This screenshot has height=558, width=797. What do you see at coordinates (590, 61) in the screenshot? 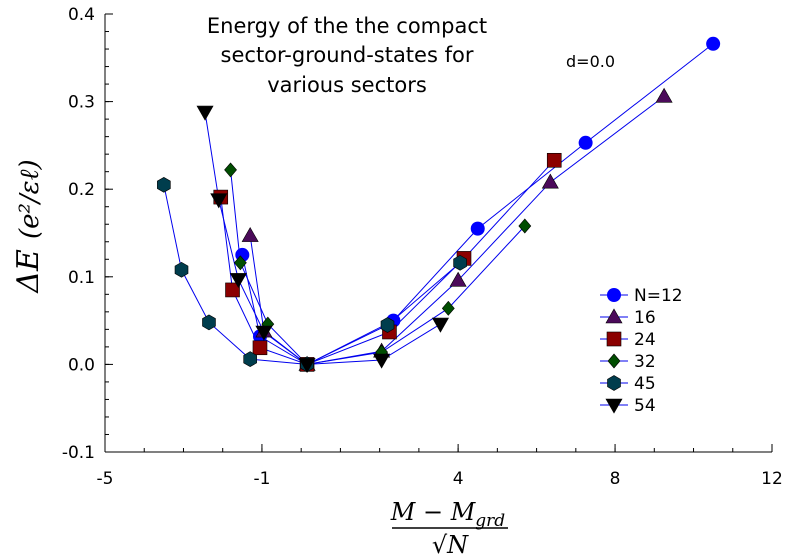
I see `annotation-d: d=0.0` at bounding box center [590, 61].